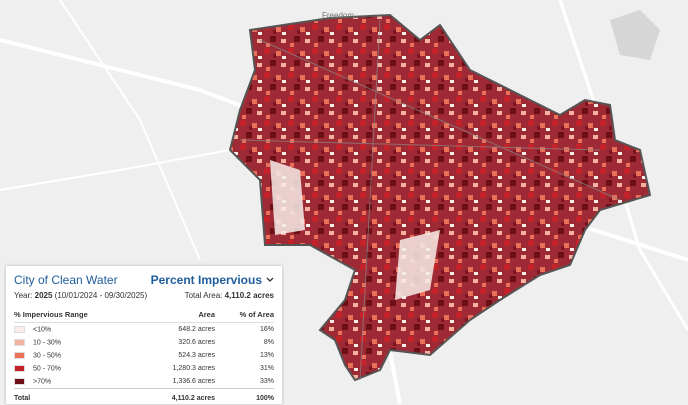  Describe the element at coordinates (244, 315) in the screenshot. I see `header-cell: % of Area` at that location.